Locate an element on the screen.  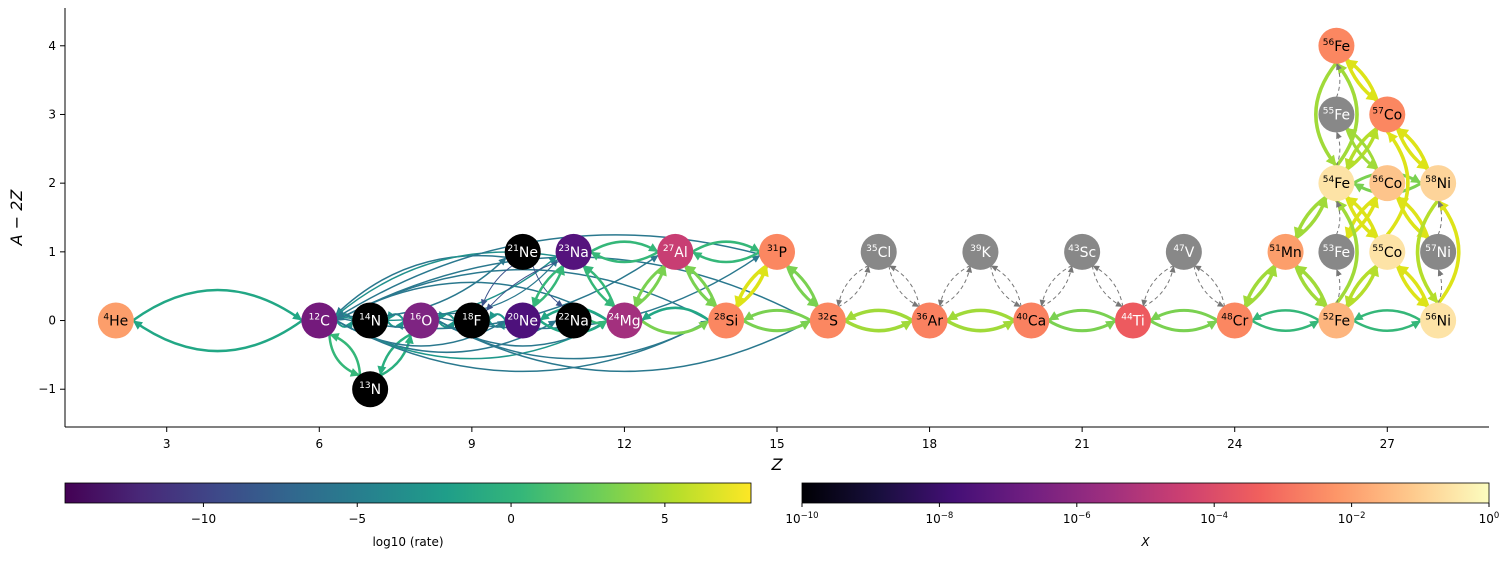
nuclide-node: 53Fe is located at coordinates (1336, 251).